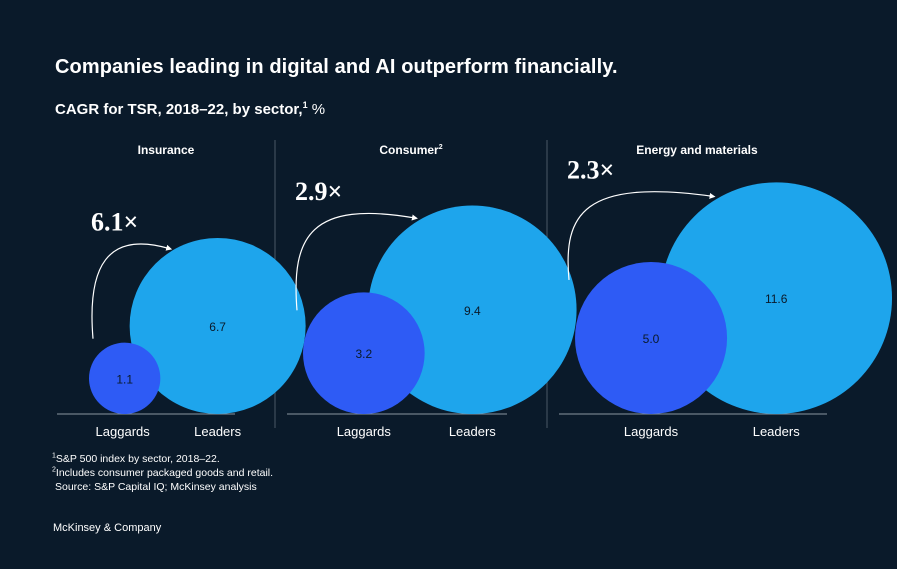 This screenshot has height=569, width=897. I want to click on panel-1-header: Insurance, so click(166, 150).